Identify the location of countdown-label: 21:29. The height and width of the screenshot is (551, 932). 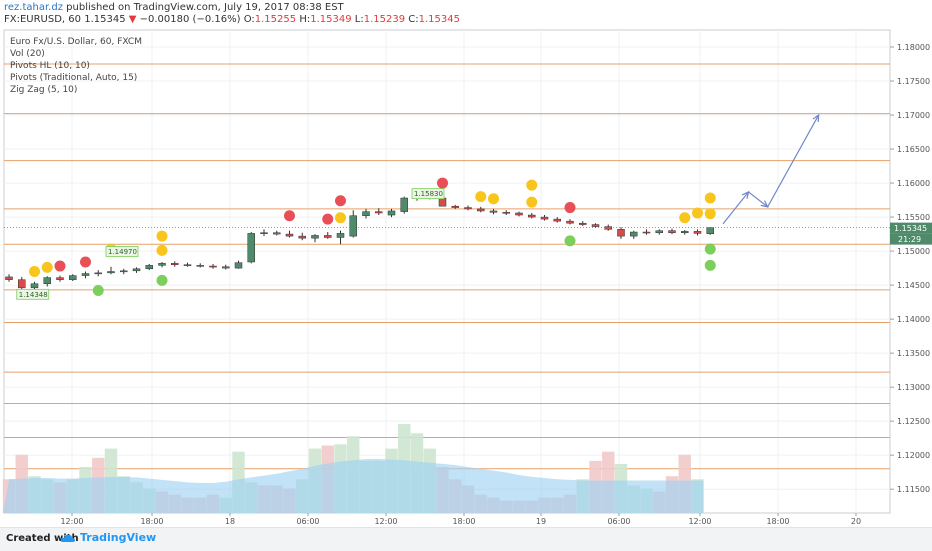
(909, 239).